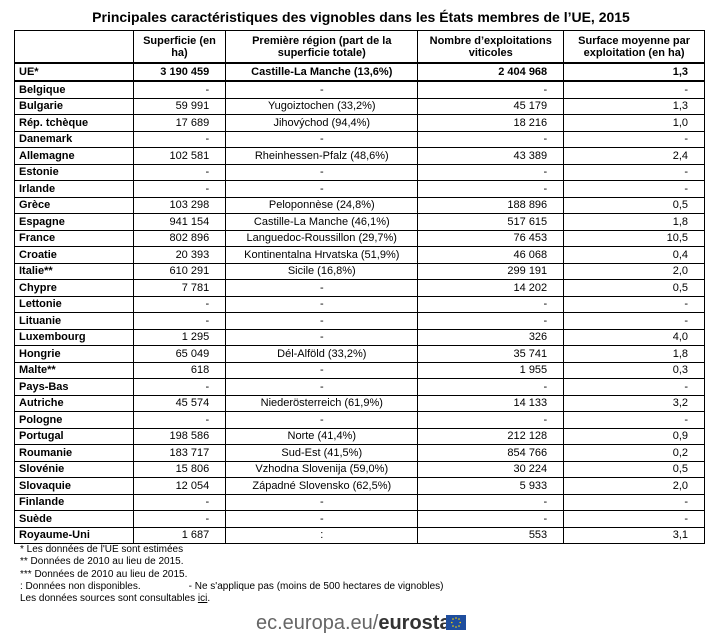  Describe the element at coordinates (179, 156) in the screenshot. I see `cell: 102 581` at that location.